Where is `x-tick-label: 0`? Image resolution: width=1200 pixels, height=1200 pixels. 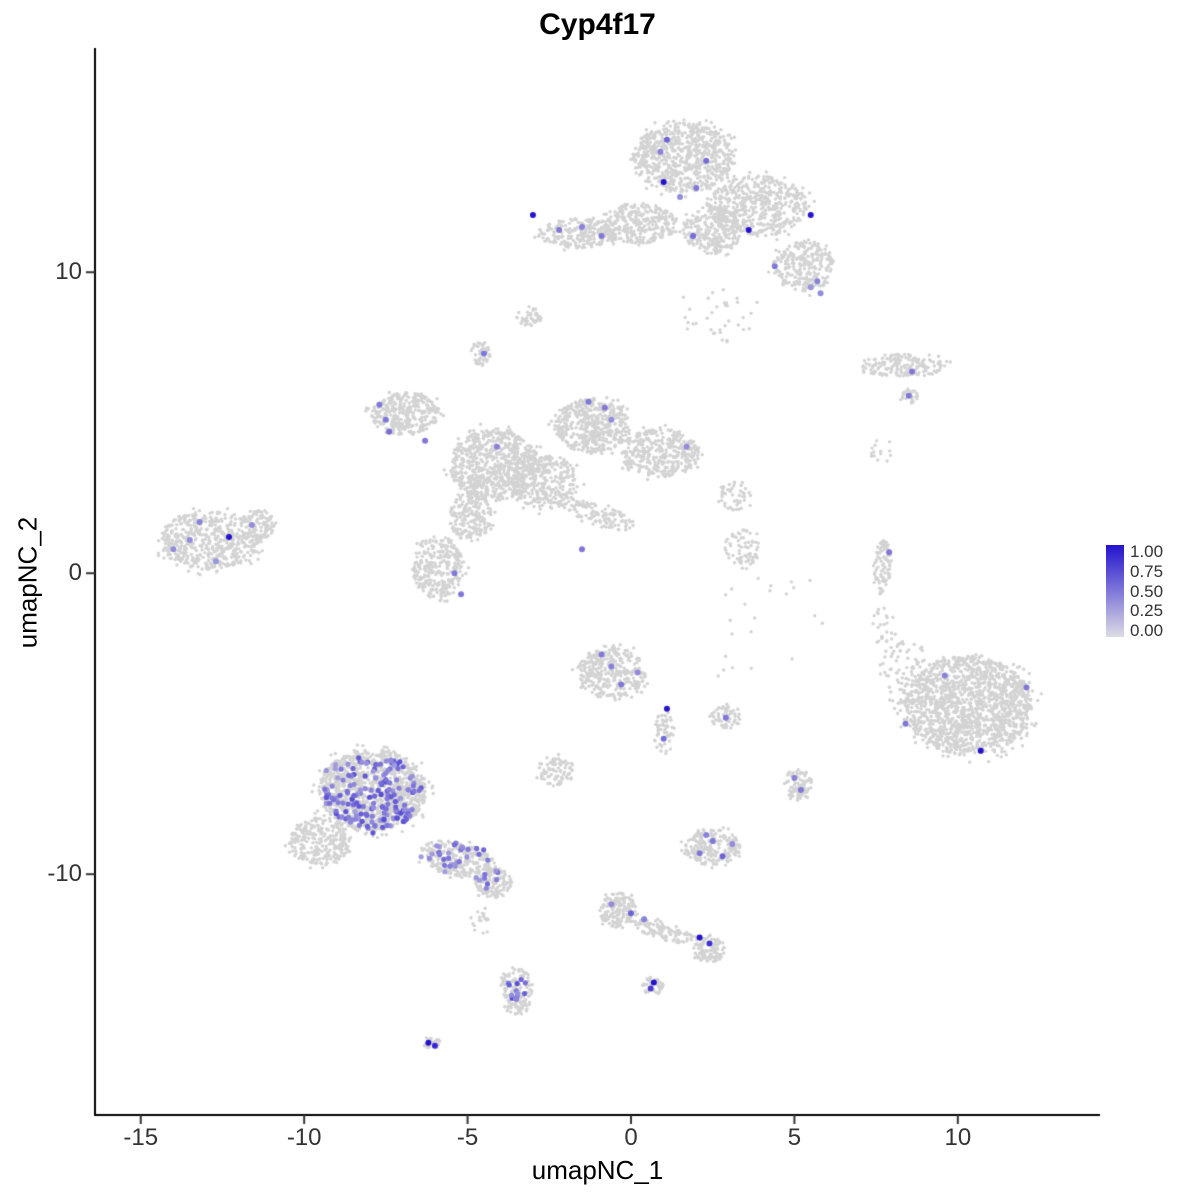
x-tick-label: 0 is located at coordinates (631, 1137).